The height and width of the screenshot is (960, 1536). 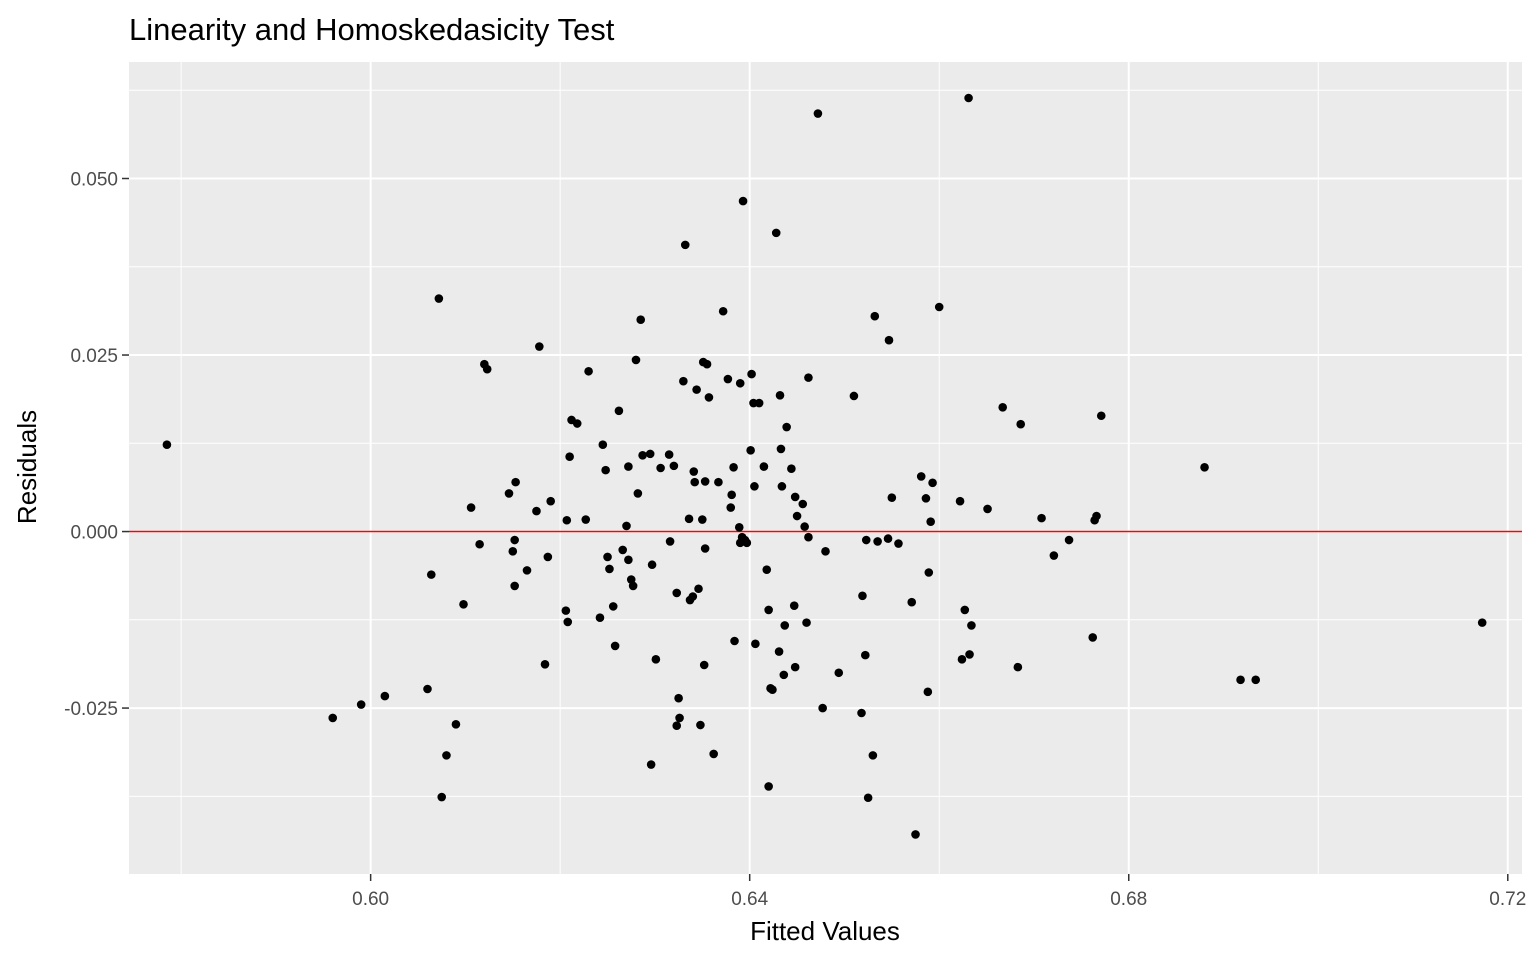 What do you see at coordinates (1128, 899) in the screenshot?
I see `x-tick-label: 0.68` at bounding box center [1128, 899].